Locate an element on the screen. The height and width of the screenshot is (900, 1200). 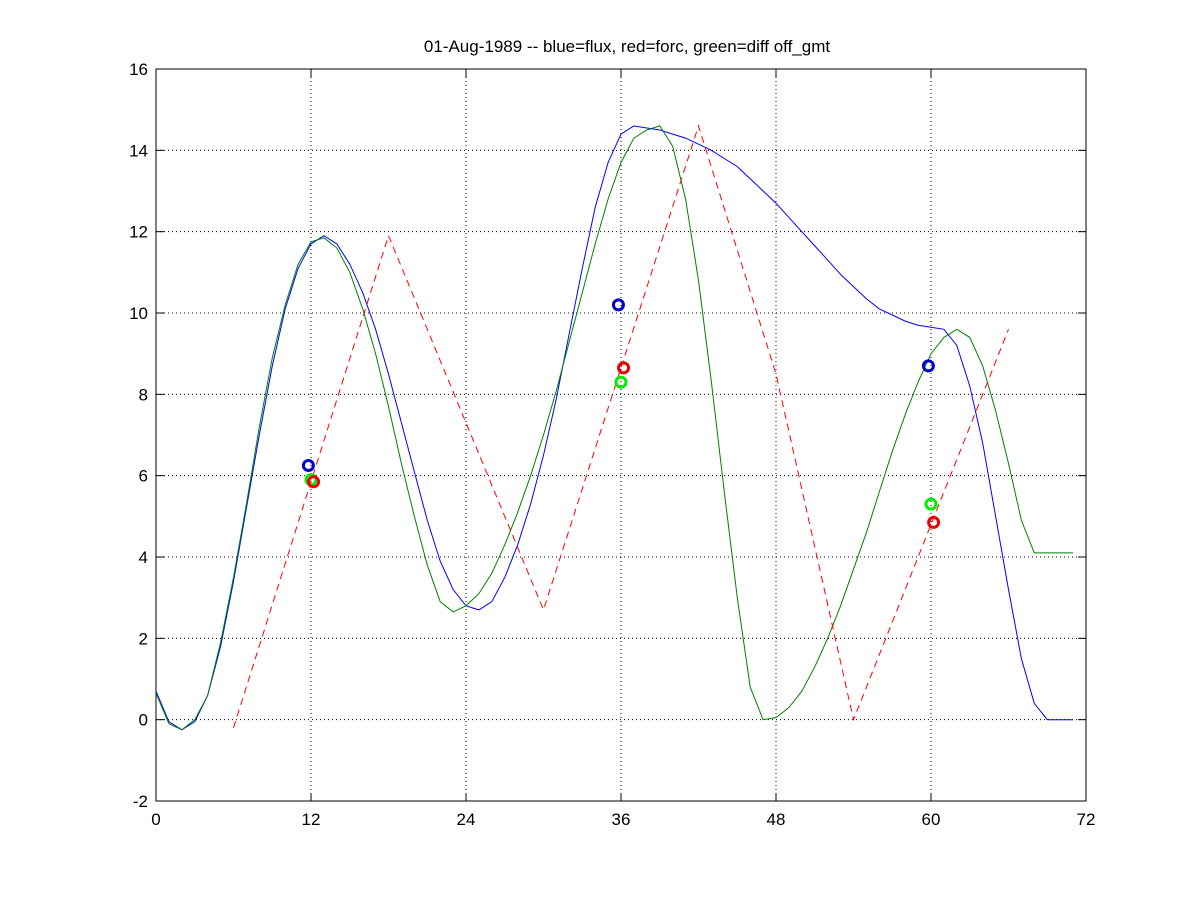
y-tick-label: 12 is located at coordinates (138, 232).